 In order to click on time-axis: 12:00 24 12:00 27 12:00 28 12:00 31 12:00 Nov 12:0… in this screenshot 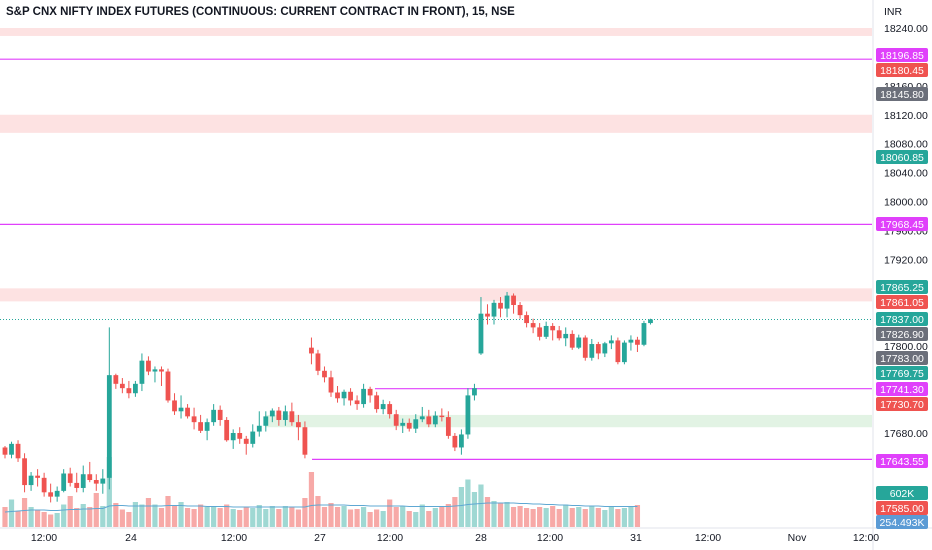, I will do `click(466, 535)`.